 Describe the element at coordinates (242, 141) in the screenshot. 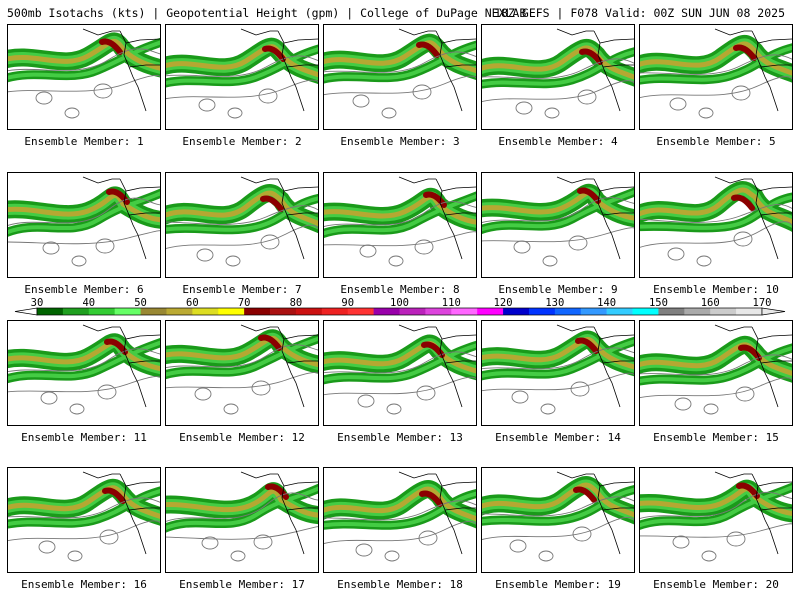

I see `ensemble-member-label: Ensemble Member: 2` at that location.